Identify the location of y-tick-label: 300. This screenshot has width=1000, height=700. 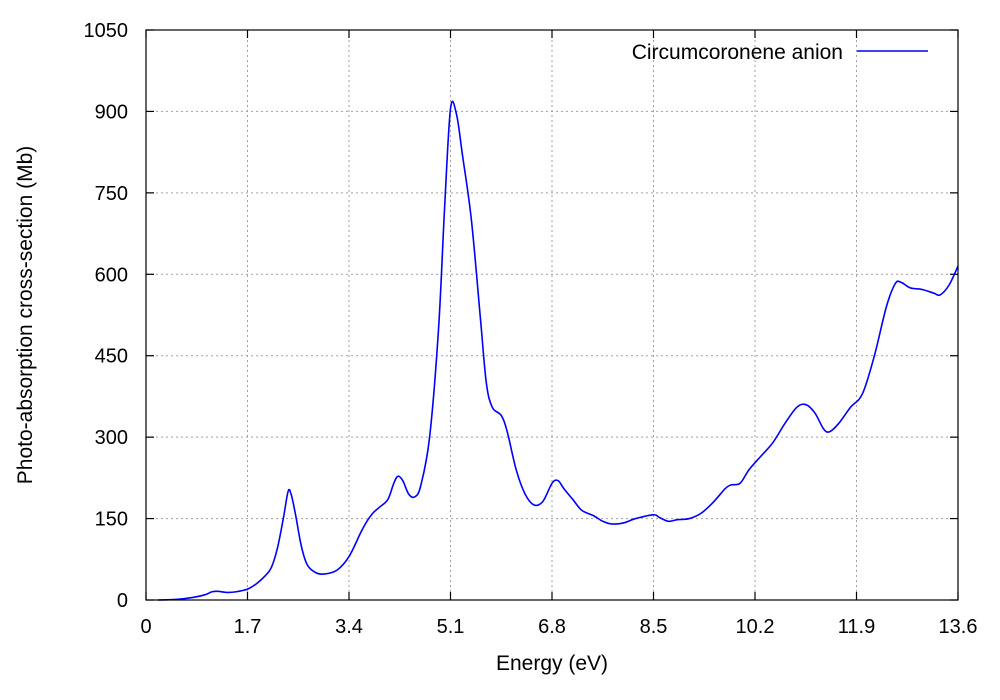
(111, 438).